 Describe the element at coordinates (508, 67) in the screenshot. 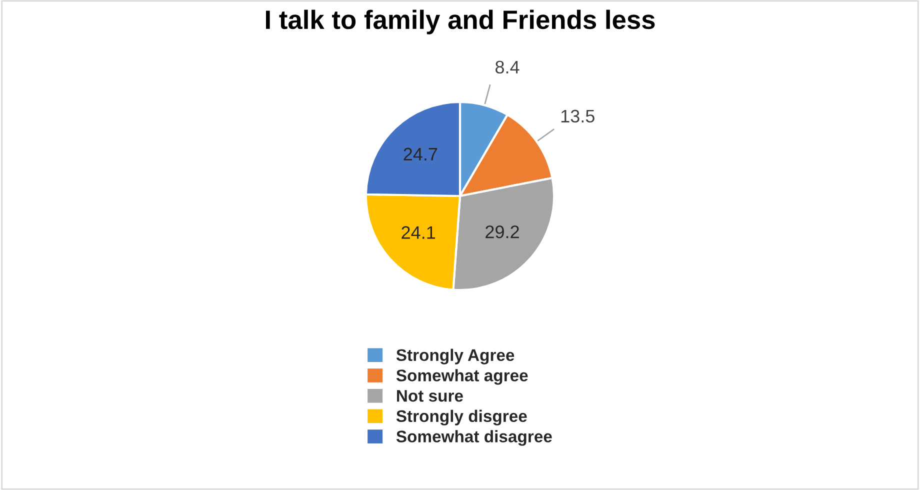

I see `data-label: 8.4` at that location.